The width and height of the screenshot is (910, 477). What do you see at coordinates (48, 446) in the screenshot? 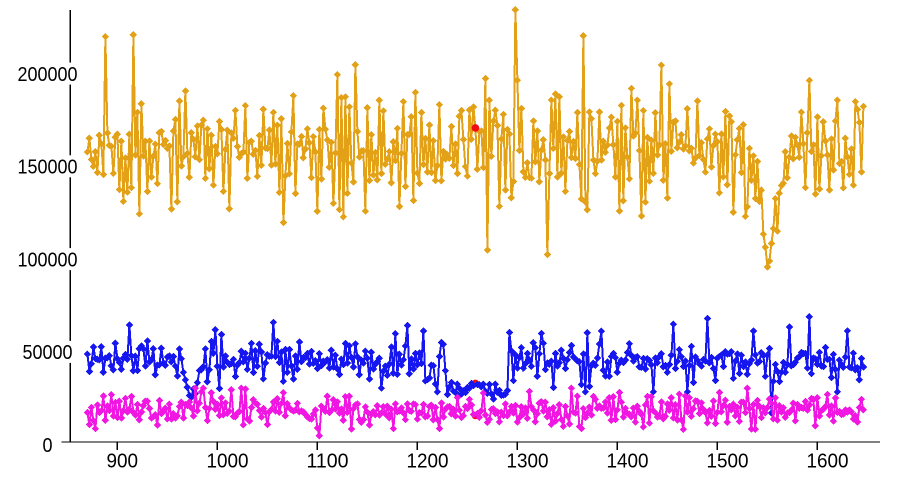
I see `svg-text: 0` at bounding box center [48, 446].